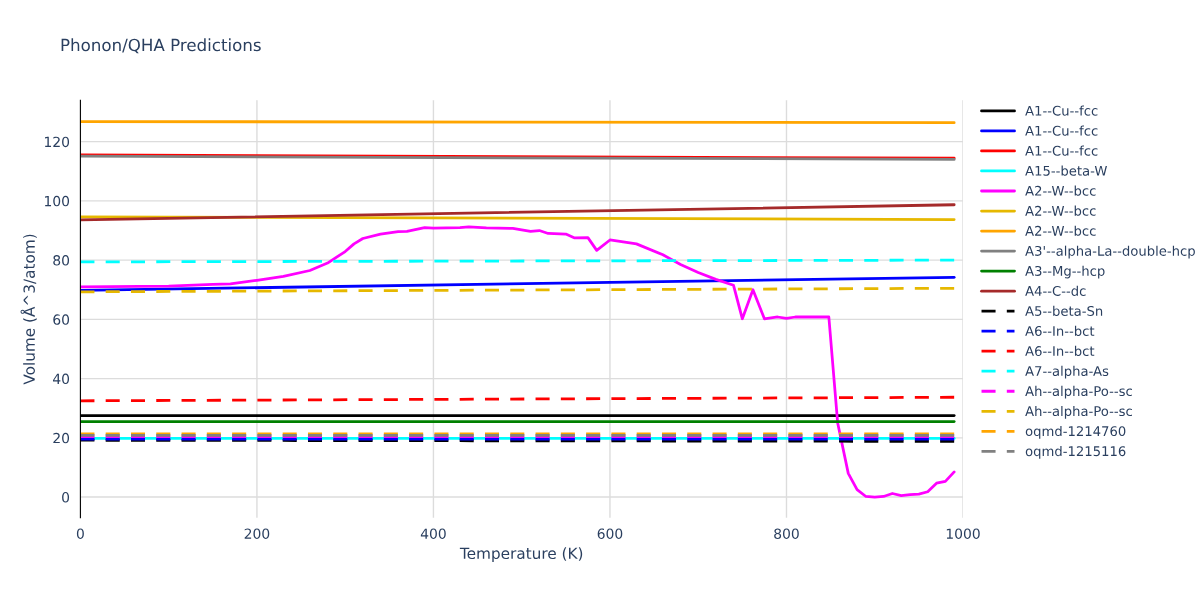 Image resolution: width=1200 pixels, height=600 pixels. I want to click on legend-label: A4--C--dc, so click(1055, 290).